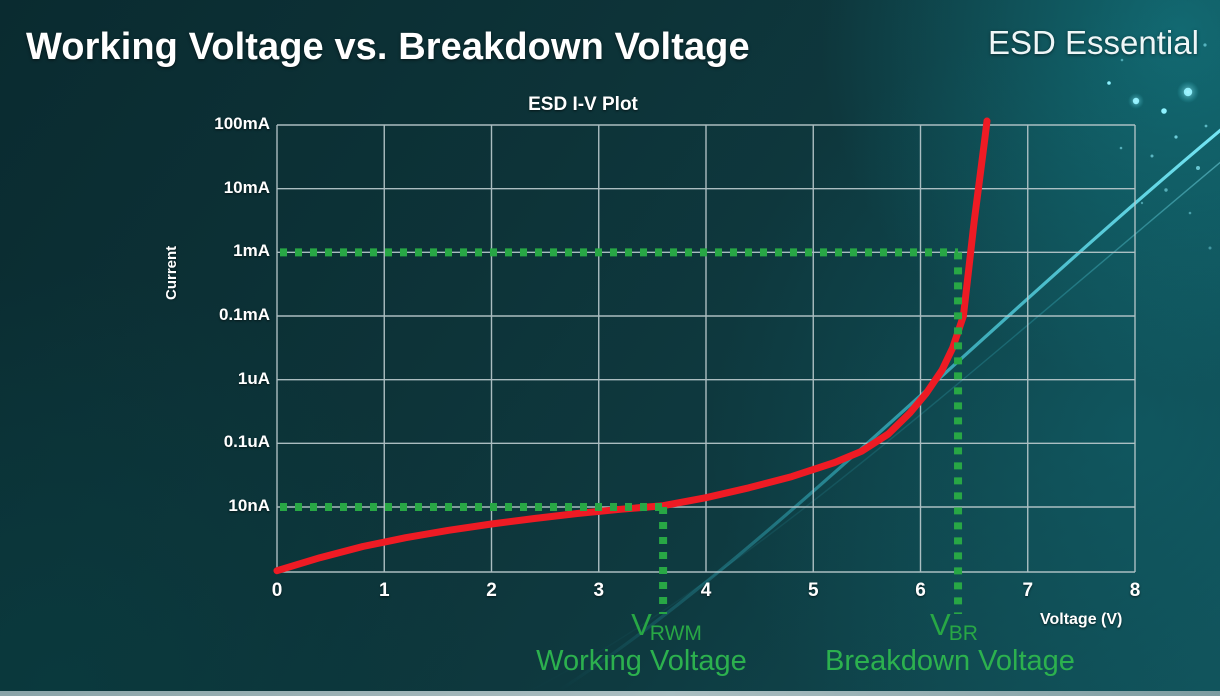  Describe the element at coordinates (171, 272) in the screenshot. I see `y-axis-label: Current` at that location.